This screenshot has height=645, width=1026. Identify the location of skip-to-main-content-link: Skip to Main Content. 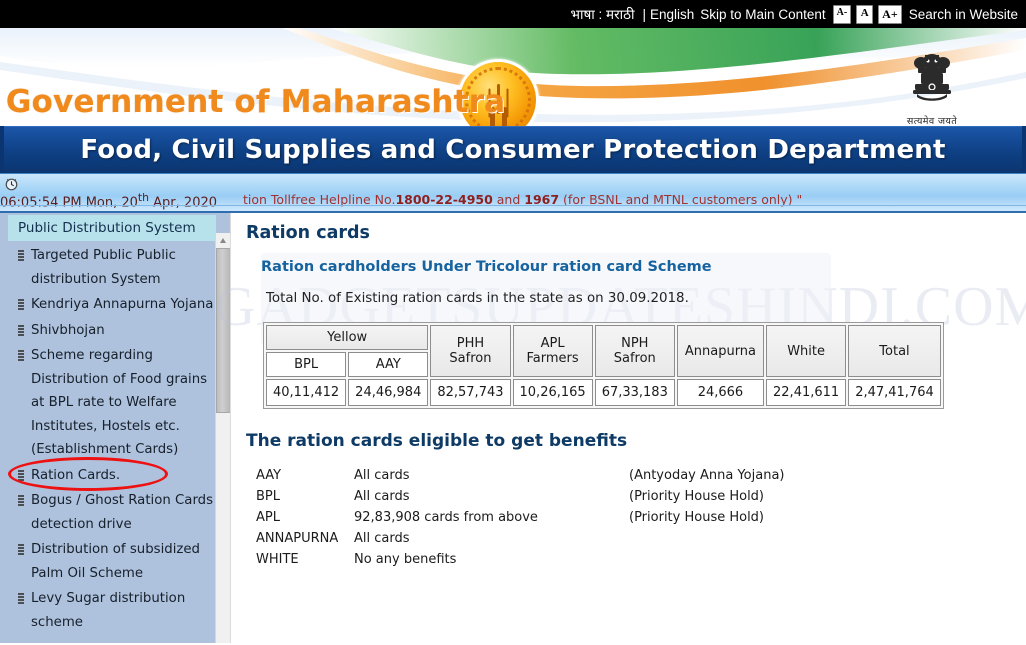
(763, 14).